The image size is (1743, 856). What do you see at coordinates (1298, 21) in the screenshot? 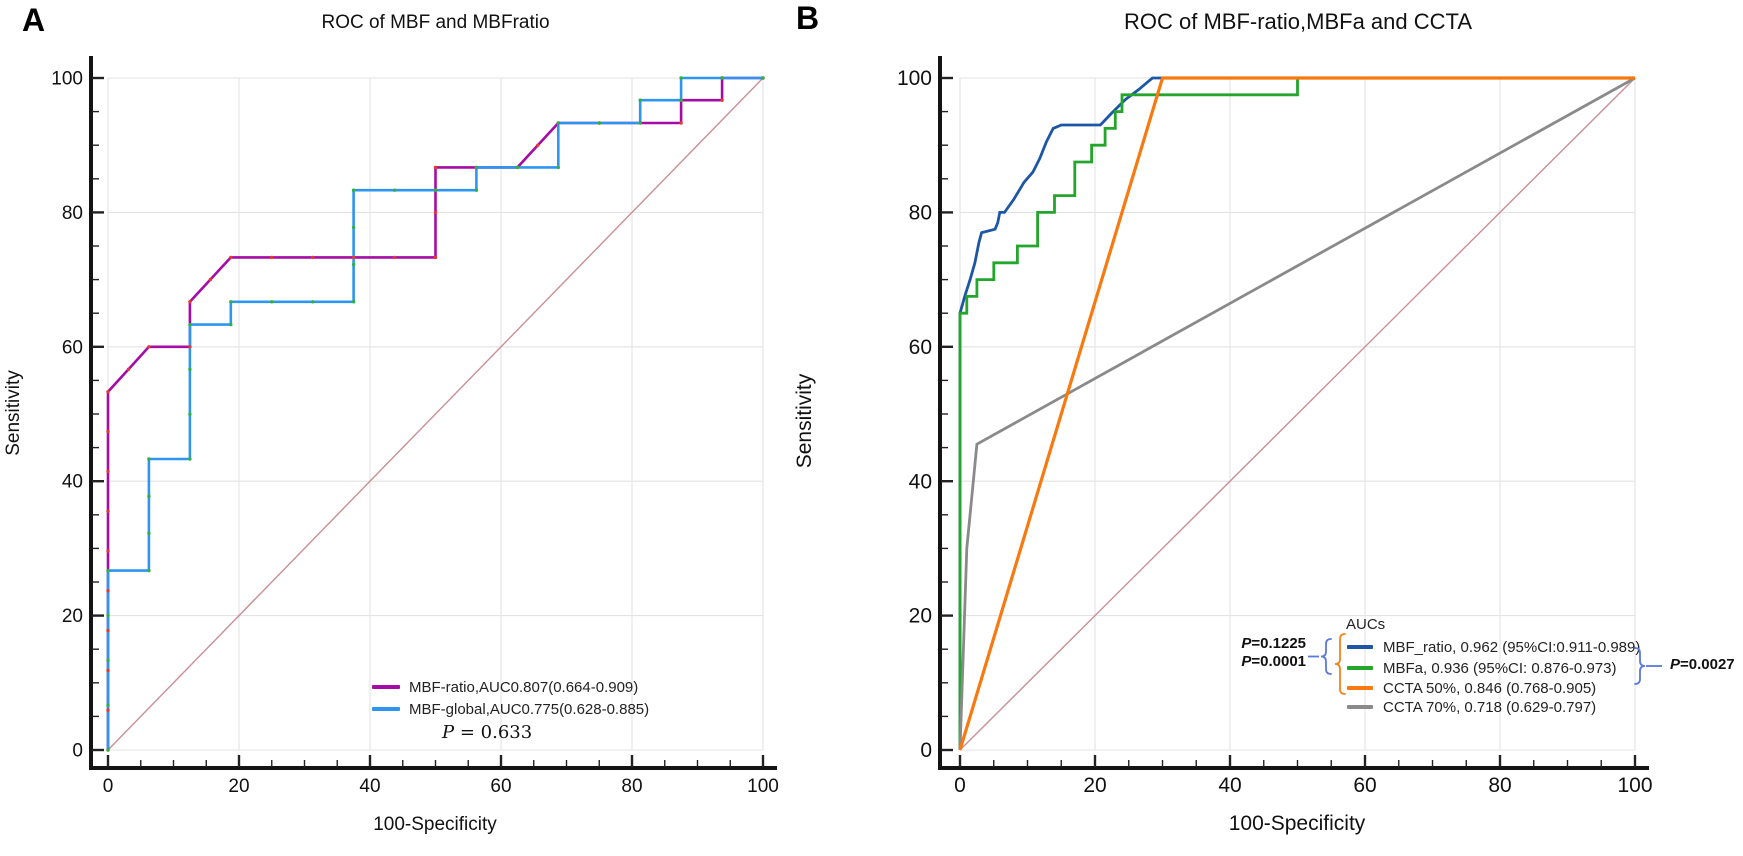
I see `panel-b-title: ROC of MBF-ratio,MBFa and CCTA` at bounding box center [1298, 21].